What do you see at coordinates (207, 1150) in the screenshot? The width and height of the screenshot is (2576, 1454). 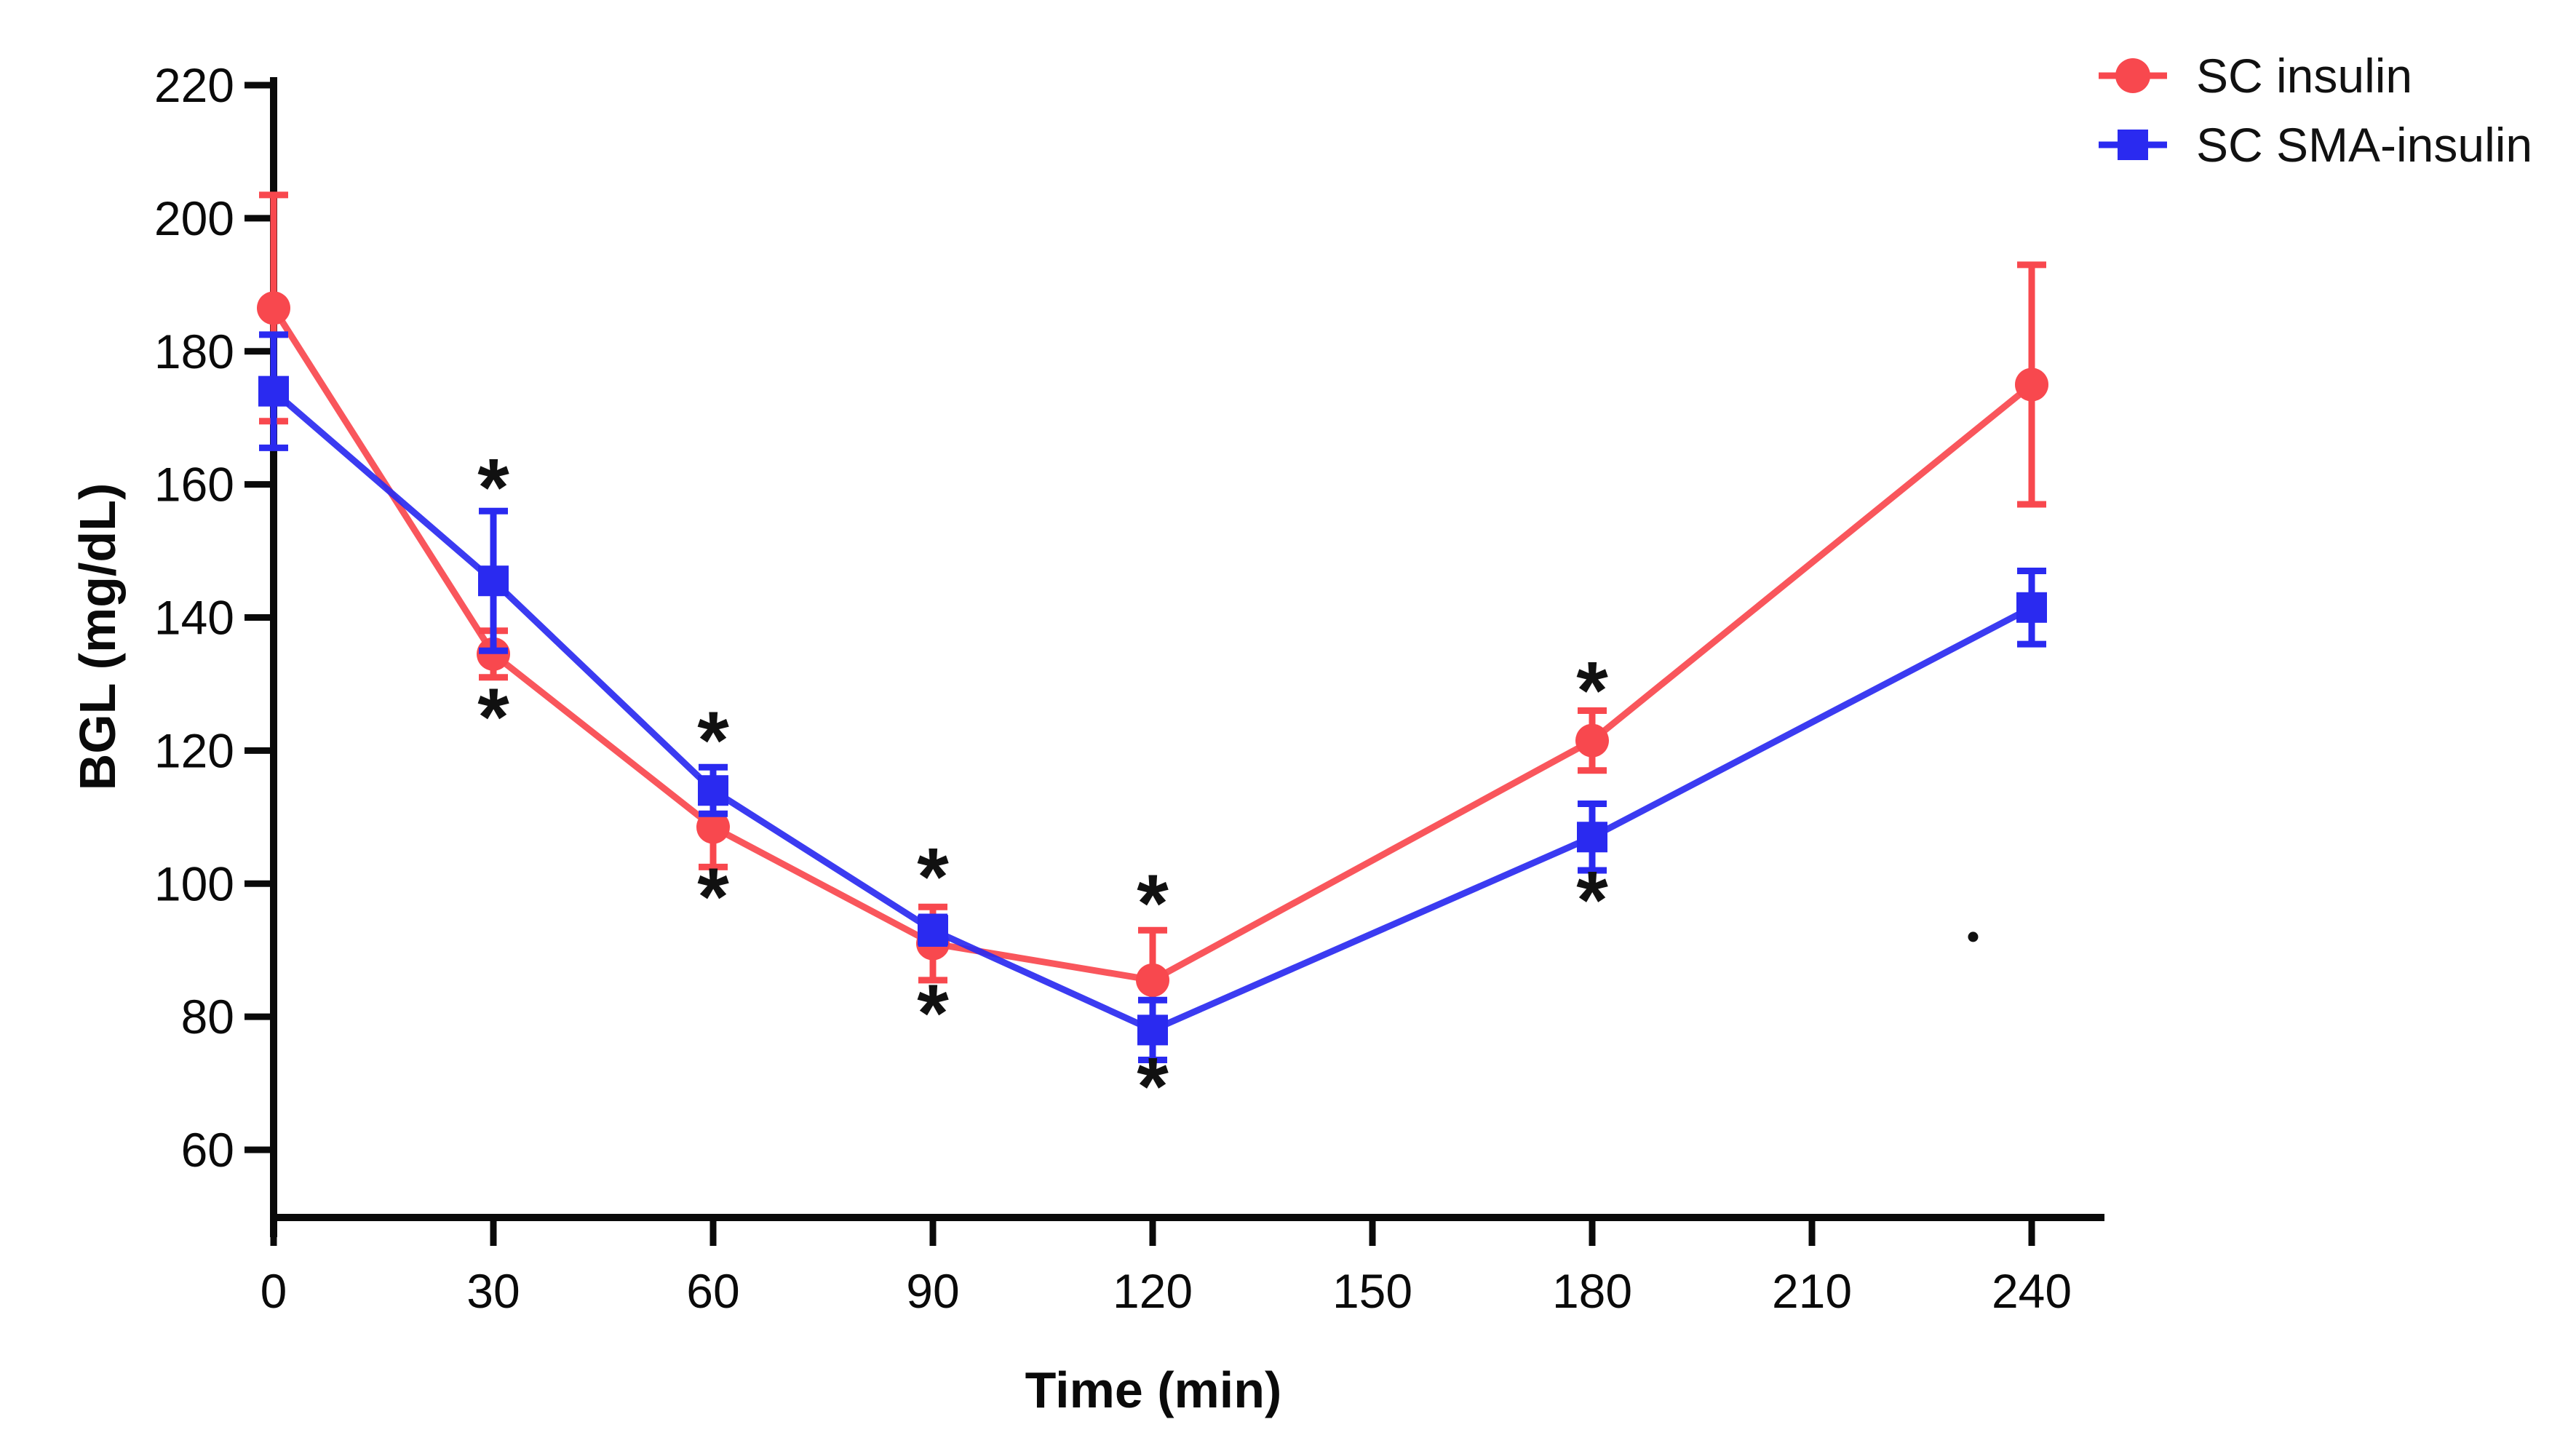 I see `y-tick-label: 60` at bounding box center [207, 1150].